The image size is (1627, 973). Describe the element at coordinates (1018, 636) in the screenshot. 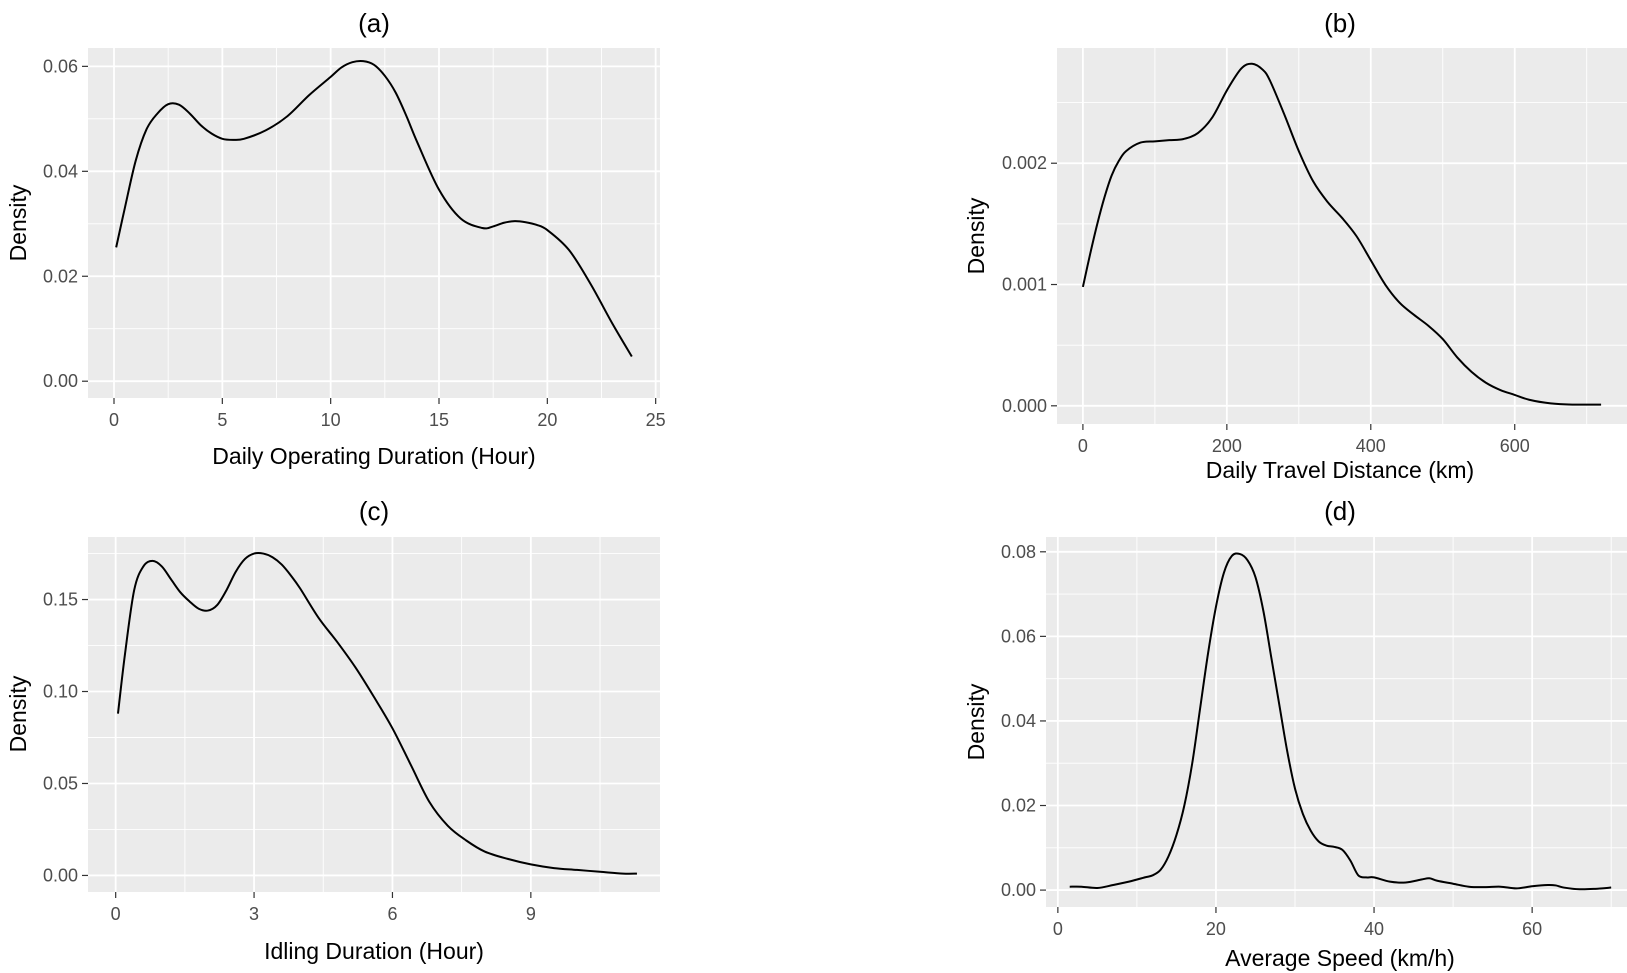

I see `panel-d-y-tick-label: 0.06` at that location.